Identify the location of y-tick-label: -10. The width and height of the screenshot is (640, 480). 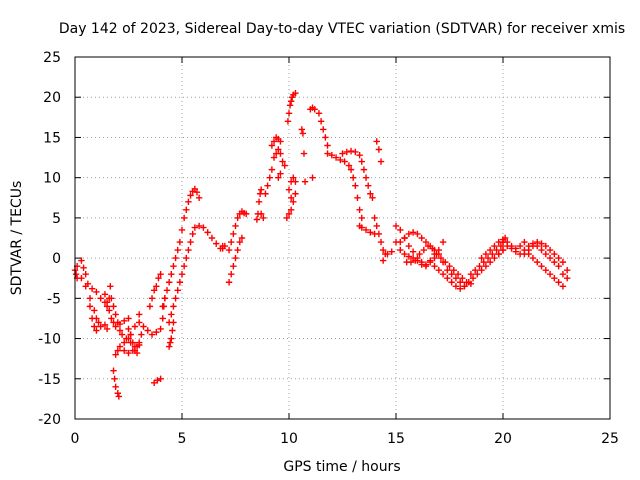
(49, 340).